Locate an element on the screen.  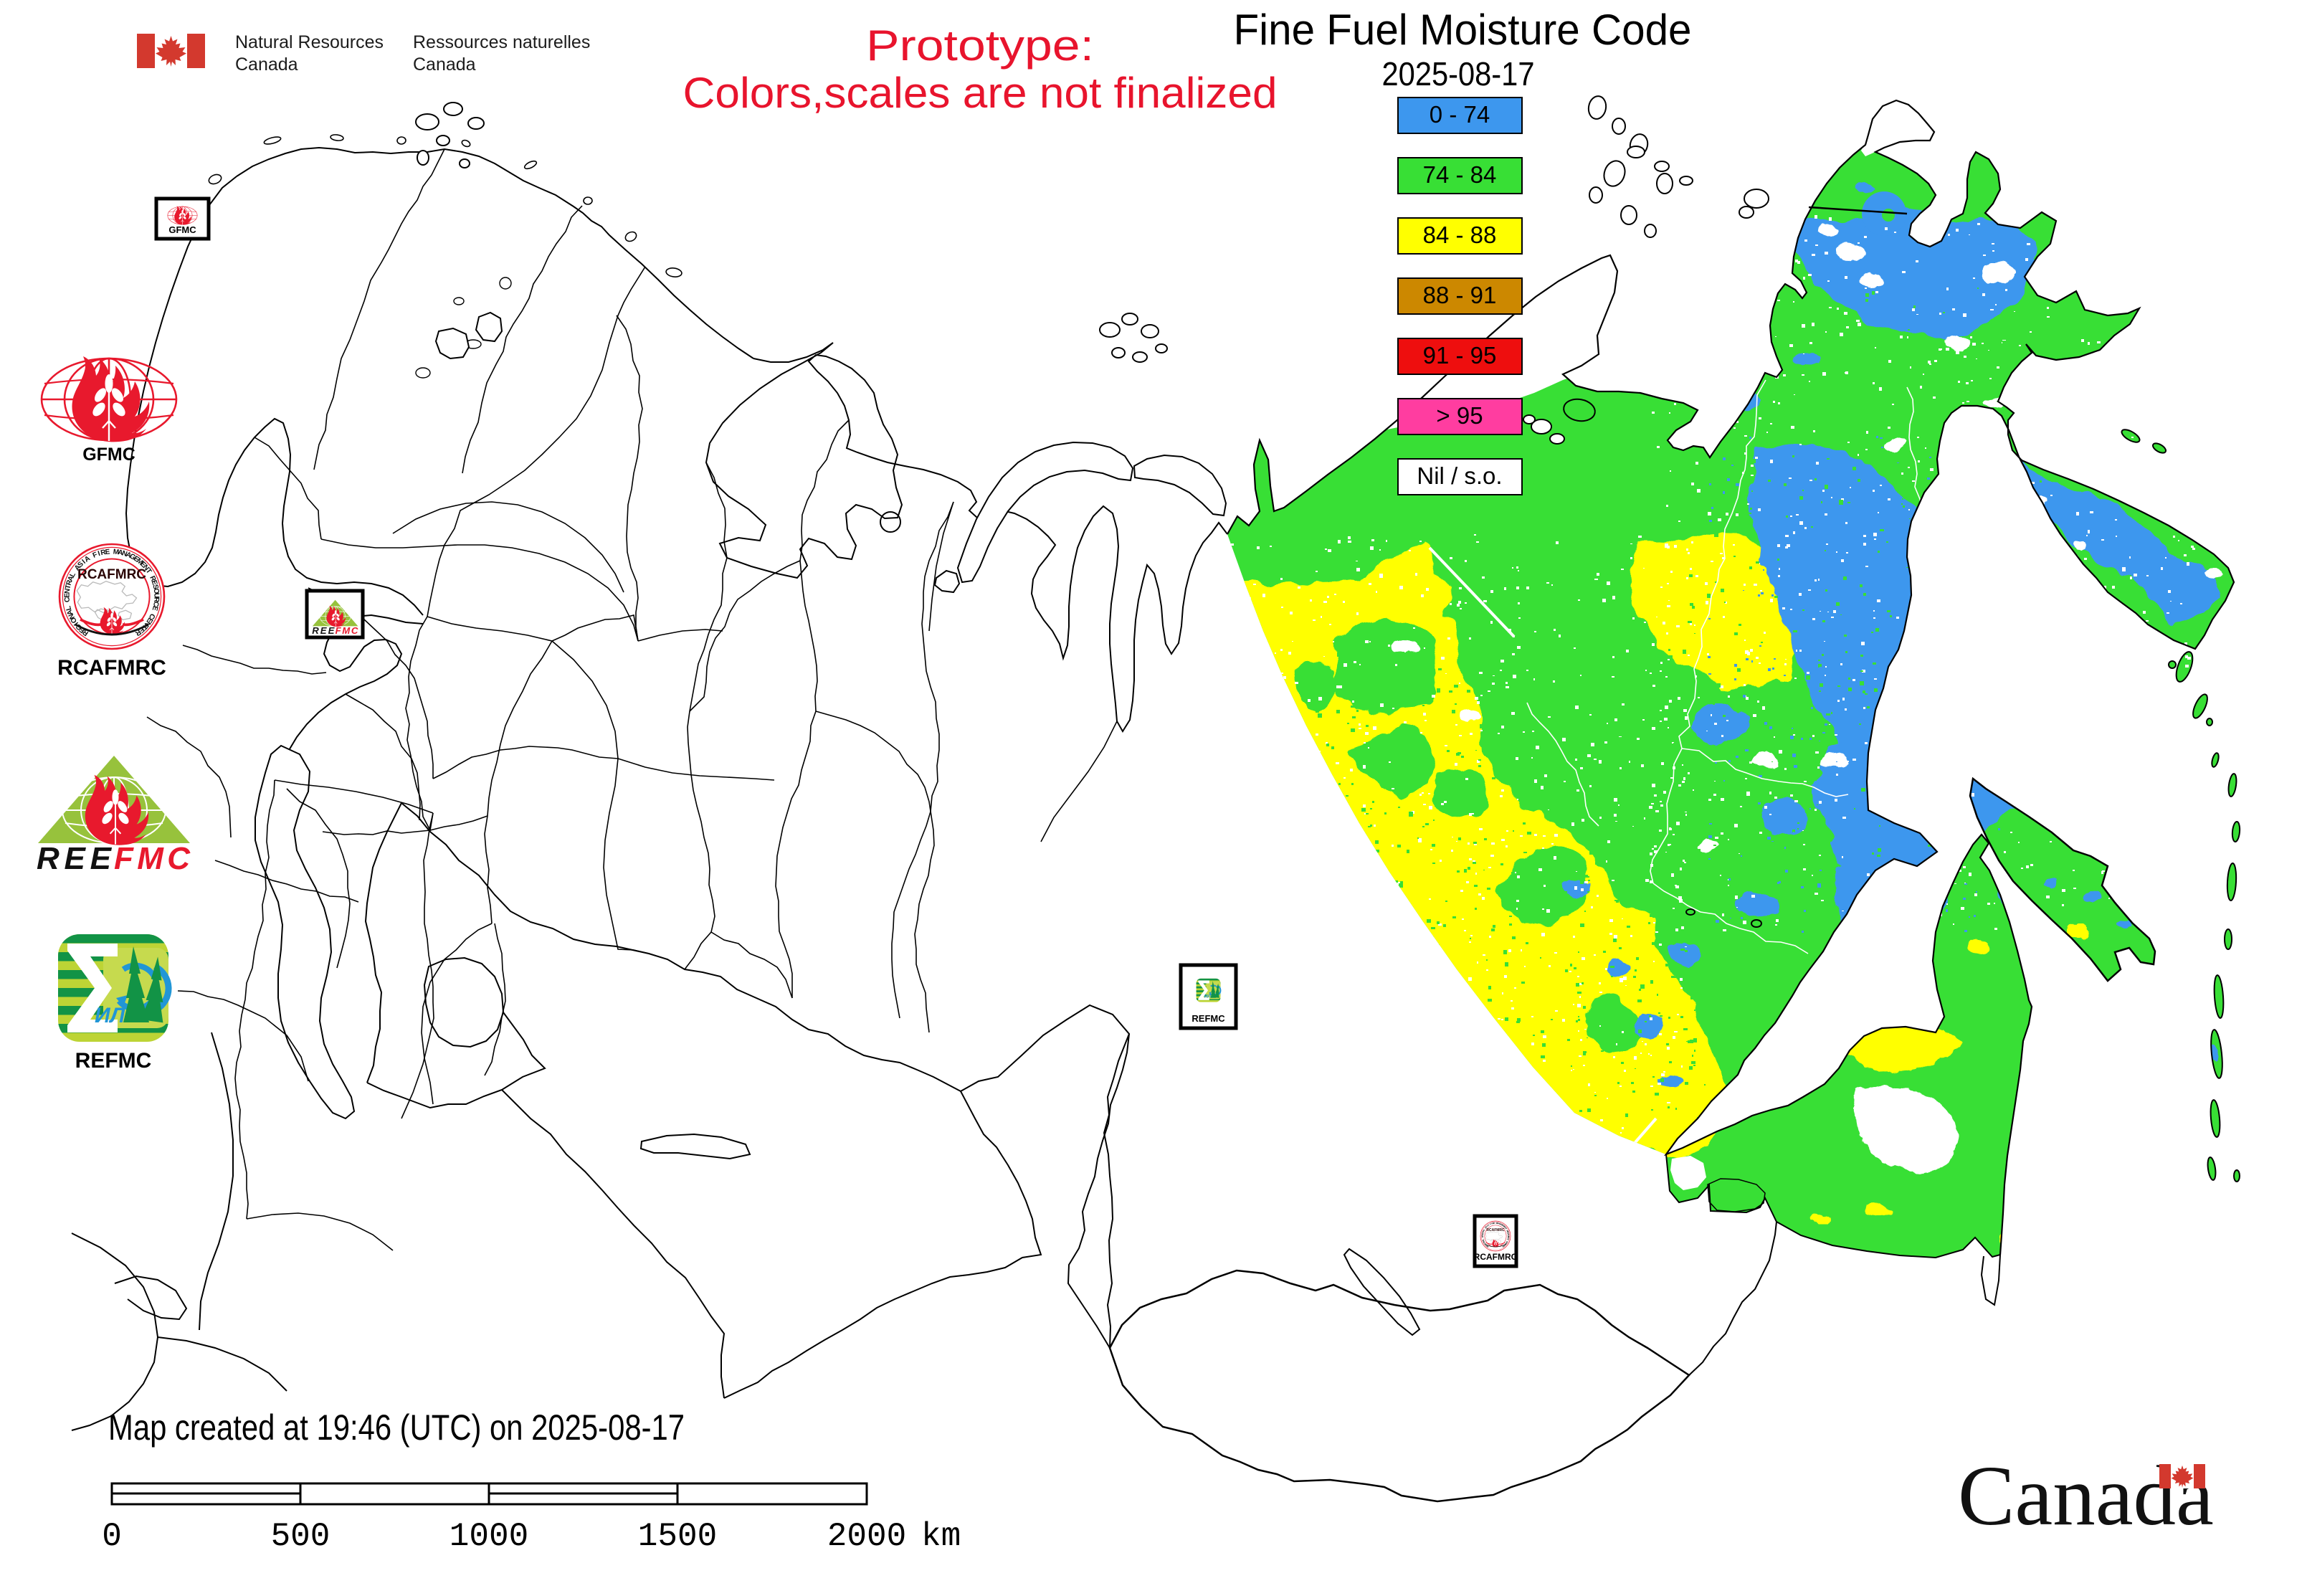
svg-text: 84 - 88 is located at coordinates (1460, 235).